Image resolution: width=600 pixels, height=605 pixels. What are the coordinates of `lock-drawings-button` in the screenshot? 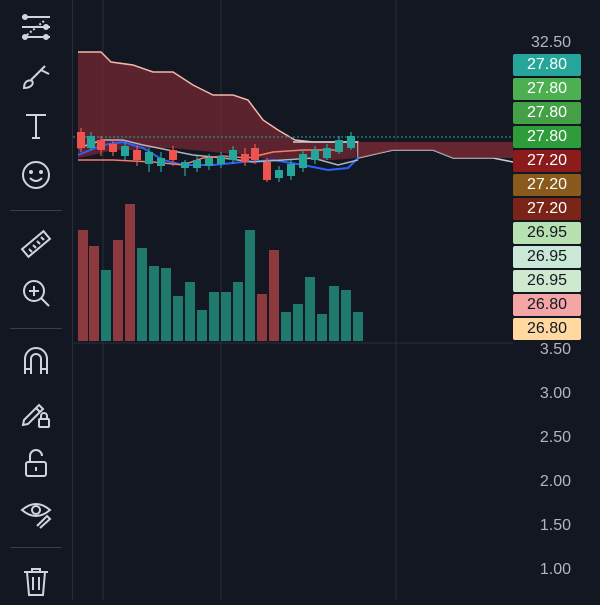 It's located at (36, 412).